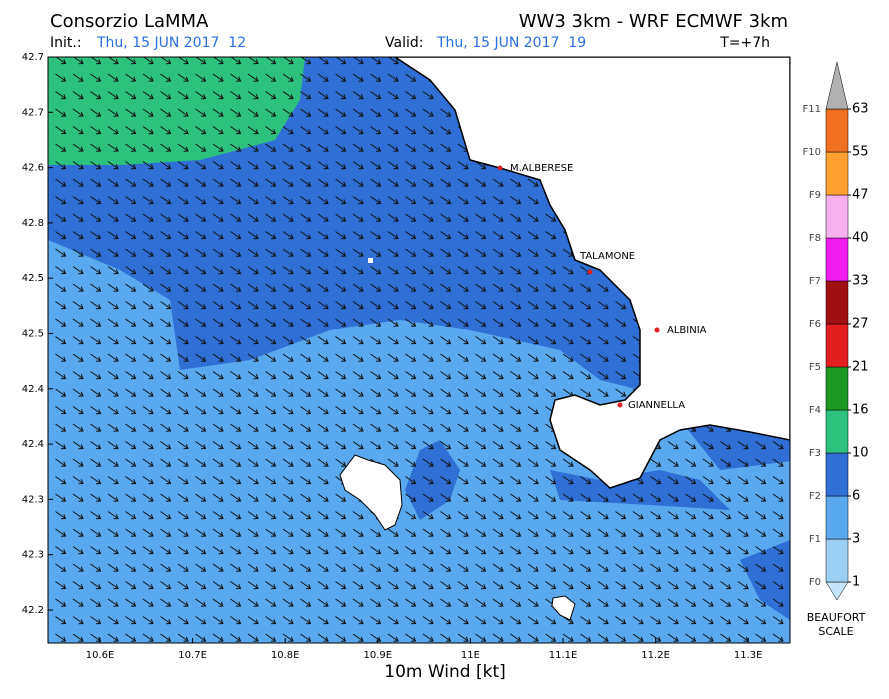  I want to click on beaufort-label: F8, so click(815, 238).